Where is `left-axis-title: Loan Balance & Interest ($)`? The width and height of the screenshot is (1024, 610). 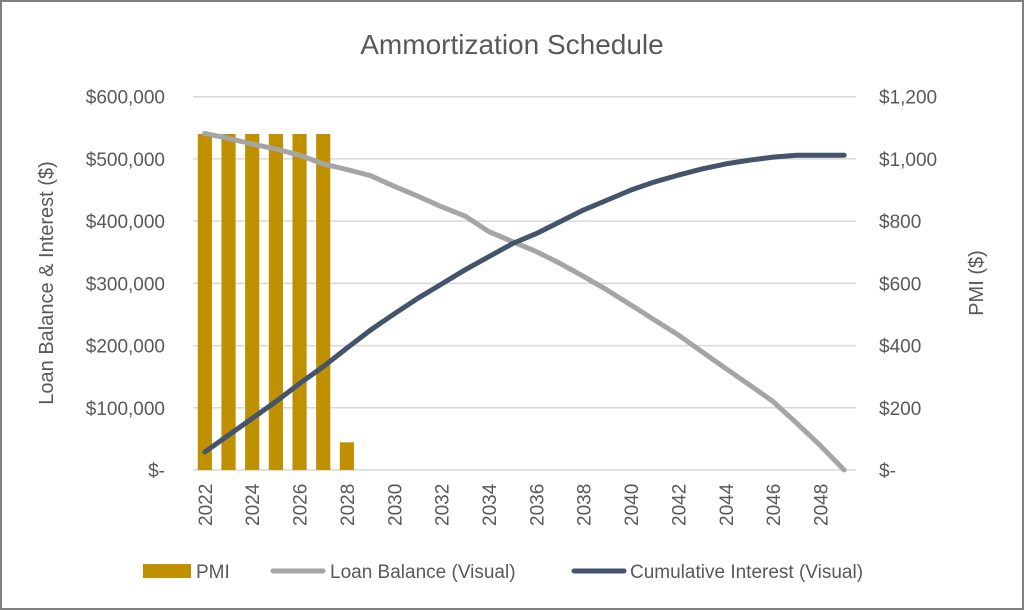 left-axis-title: Loan Balance & Interest ($) is located at coordinates (47, 282).